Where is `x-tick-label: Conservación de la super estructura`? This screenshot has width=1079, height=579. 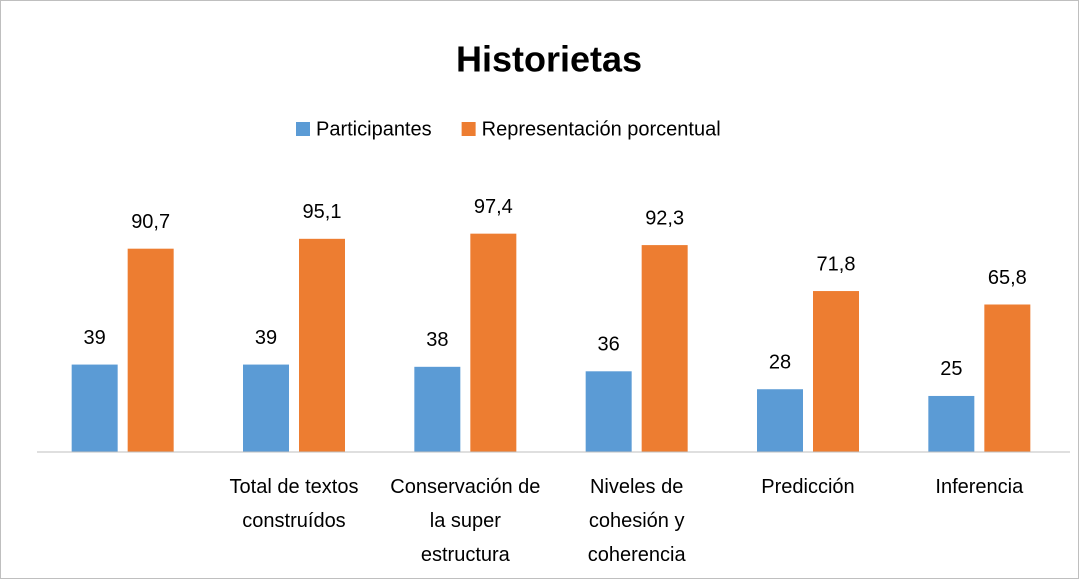 x-tick-label: Conservación de la super estructura is located at coordinates (465, 521).